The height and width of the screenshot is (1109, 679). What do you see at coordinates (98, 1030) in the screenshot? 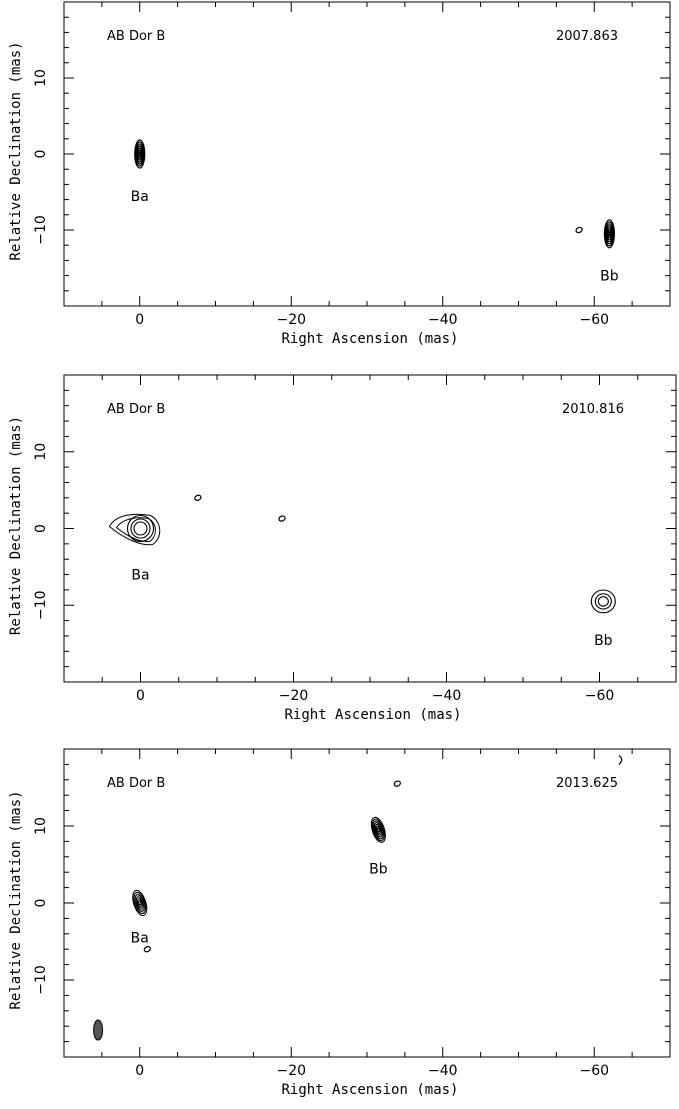
I see `beam-ellipse` at bounding box center [98, 1030].